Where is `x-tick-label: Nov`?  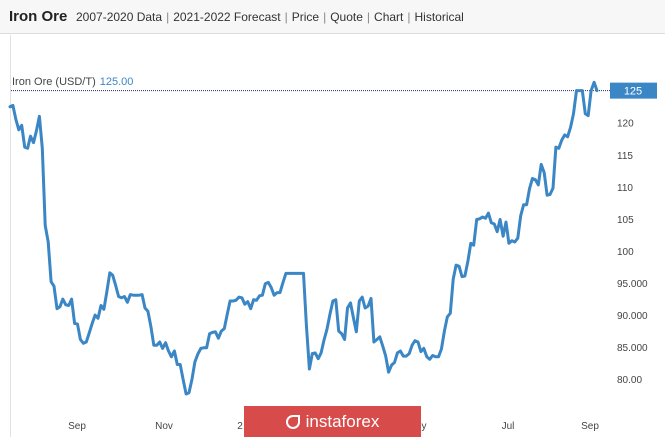 x-tick-label: Nov is located at coordinates (164, 426).